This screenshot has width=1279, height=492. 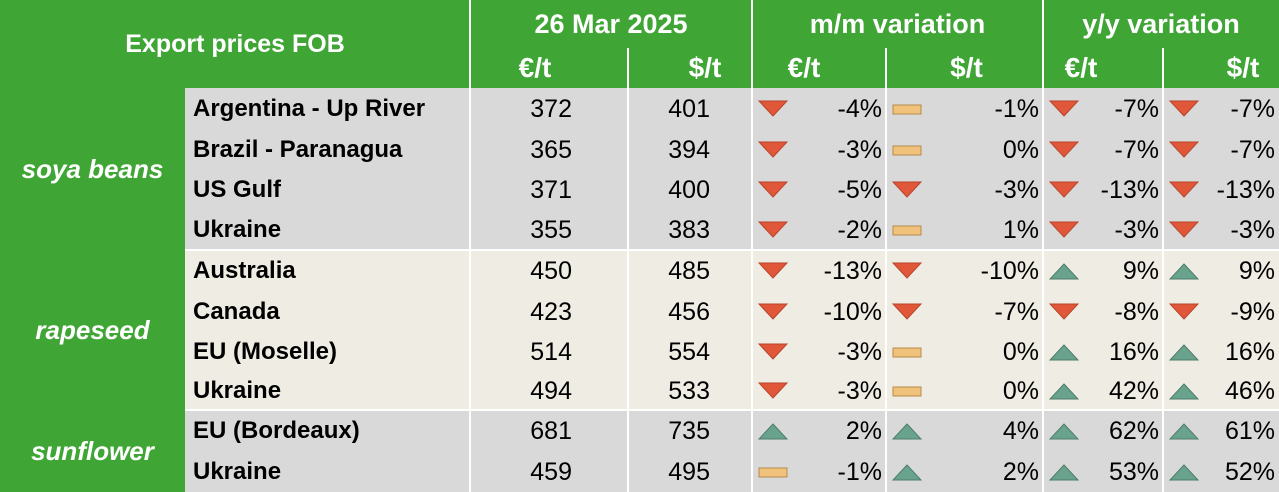 I want to click on variation-value: -5%, so click(x=859, y=189).